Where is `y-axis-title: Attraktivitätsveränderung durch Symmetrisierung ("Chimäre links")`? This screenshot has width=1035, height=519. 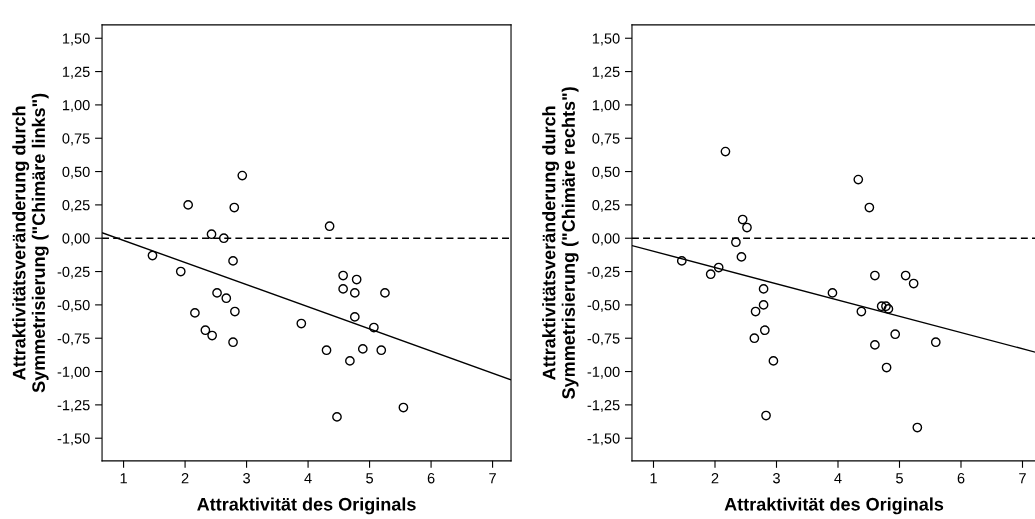 y-axis-title: Attraktivitätsveränderung durch Symmetrisierung ("Chimäre links") is located at coordinates (30, 243).